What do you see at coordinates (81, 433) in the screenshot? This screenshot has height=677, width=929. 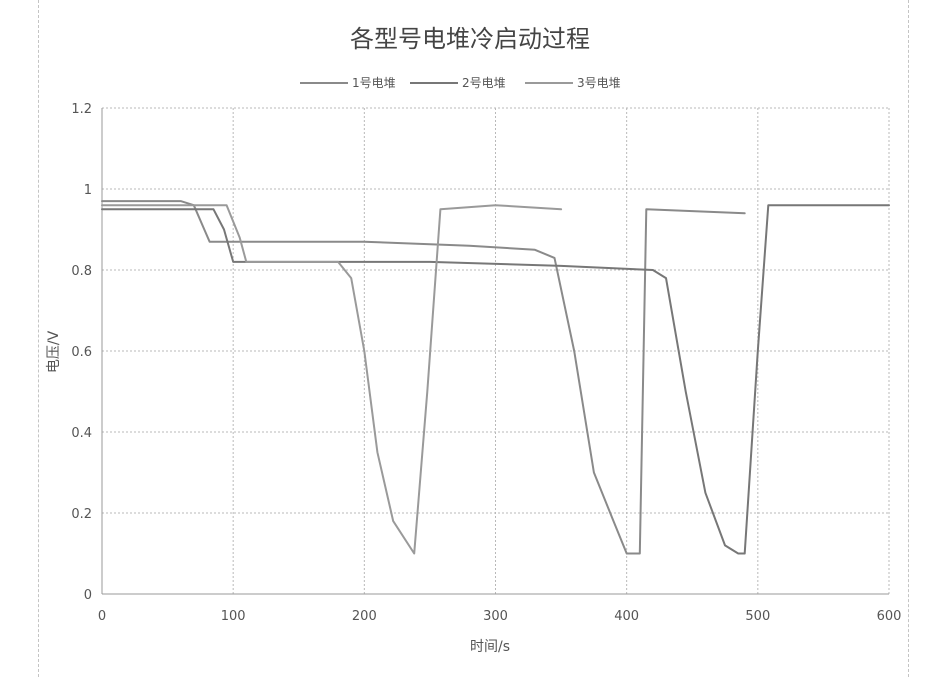 I see `y-tick-label: 0.4` at bounding box center [81, 433].